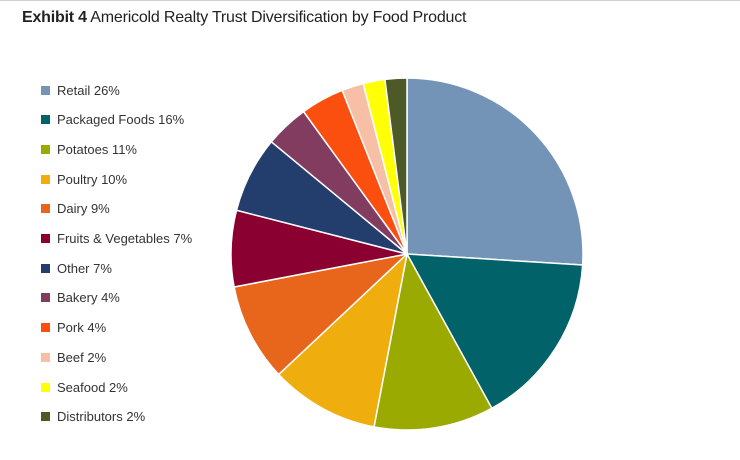 The image size is (740, 460). Describe the element at coordinates (88, 298) in the screenshot. I see `legend-label-bakery: Bakery 4%` at that location.